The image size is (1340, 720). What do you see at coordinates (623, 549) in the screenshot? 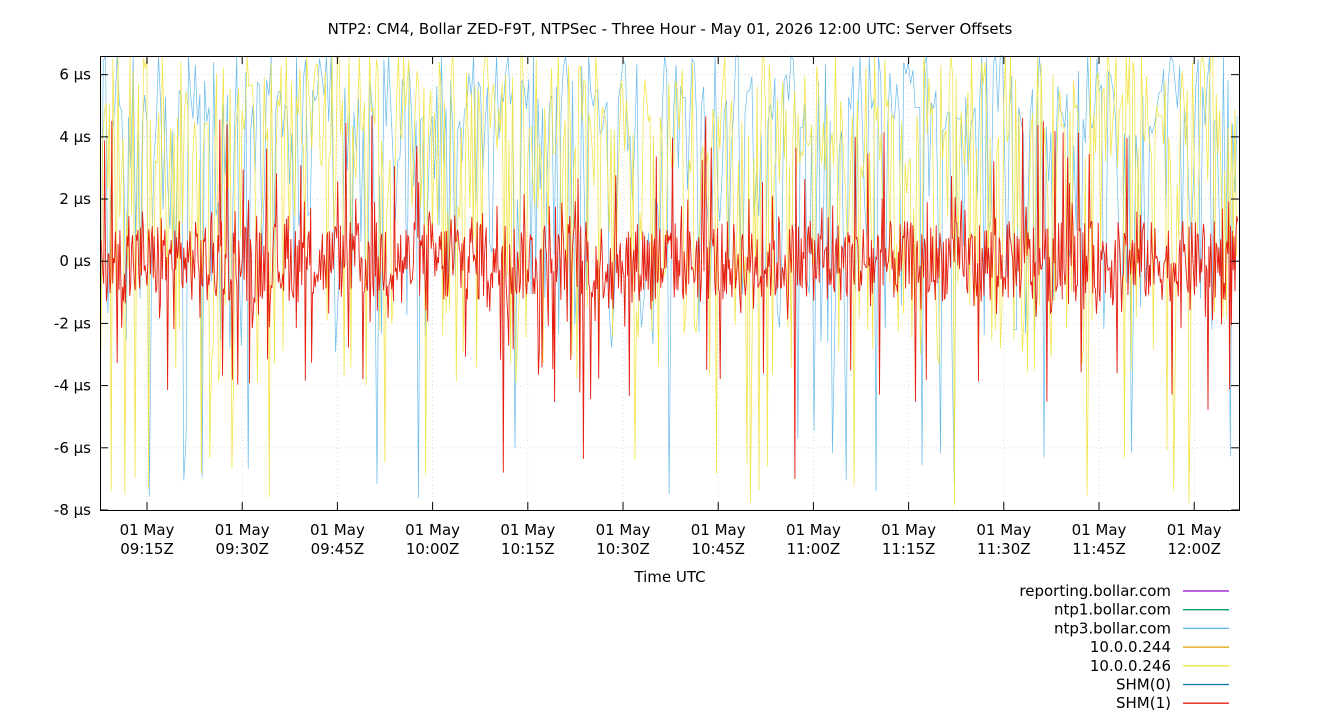
I see `x-tick-time: 10:30Z` at bounding box center [623, 549].